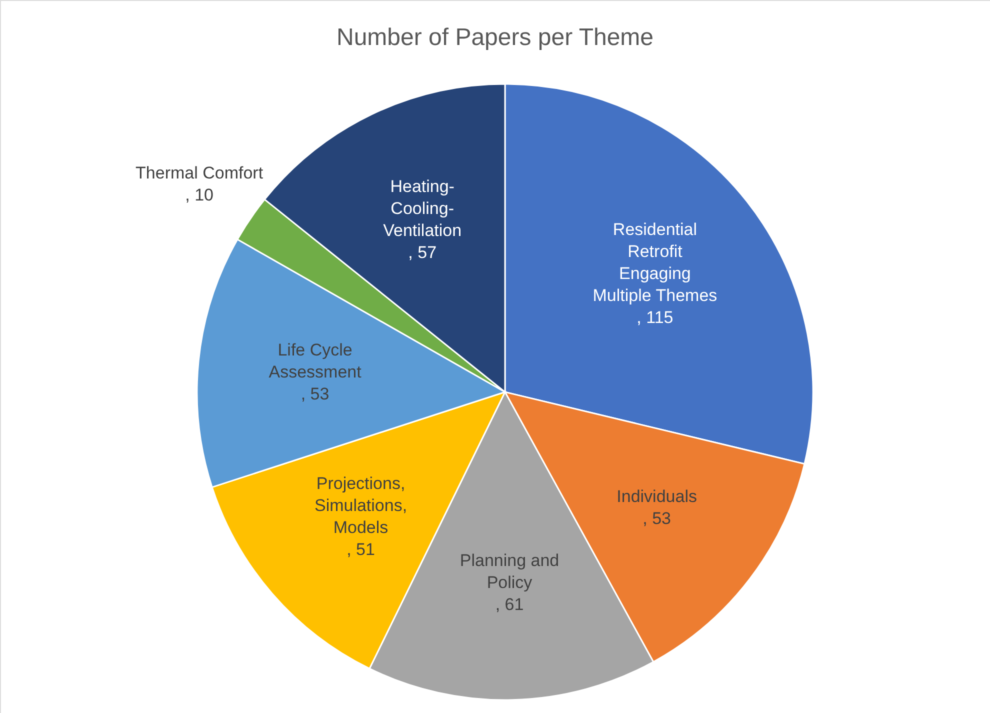  I want to click on slice-label: Individuals, so click(656, 496).